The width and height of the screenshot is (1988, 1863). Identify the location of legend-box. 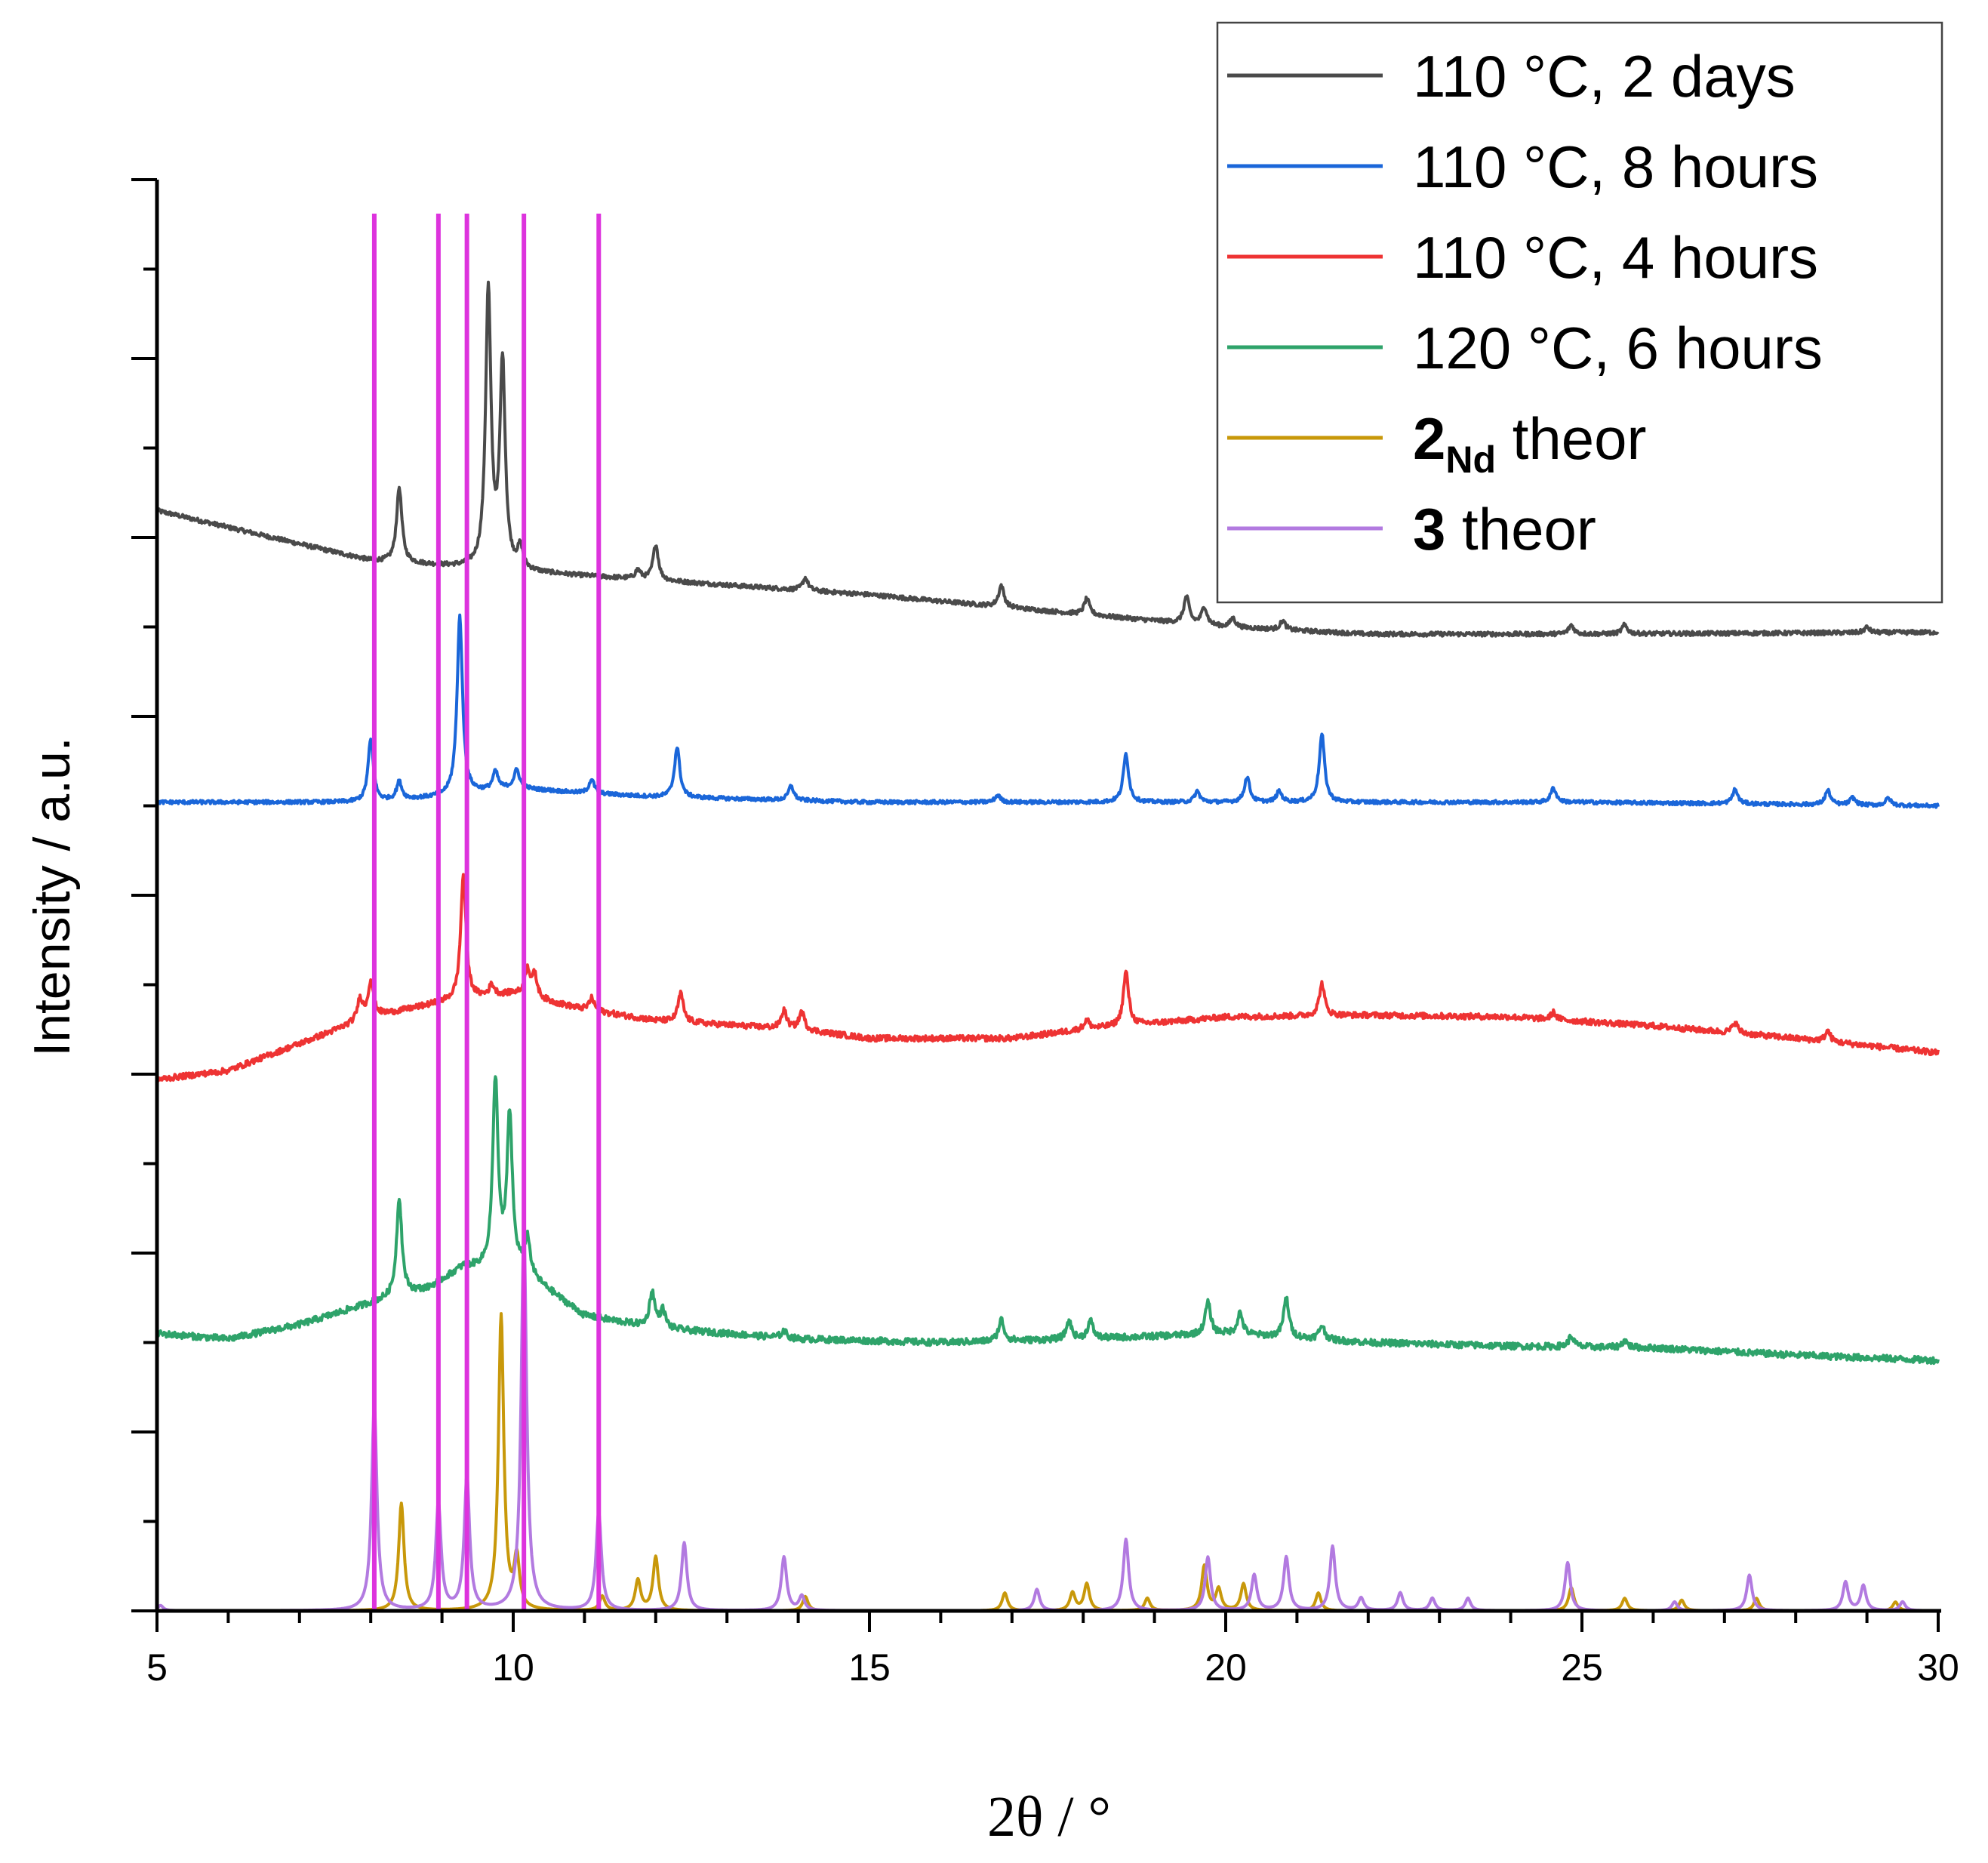
(1579, 313).